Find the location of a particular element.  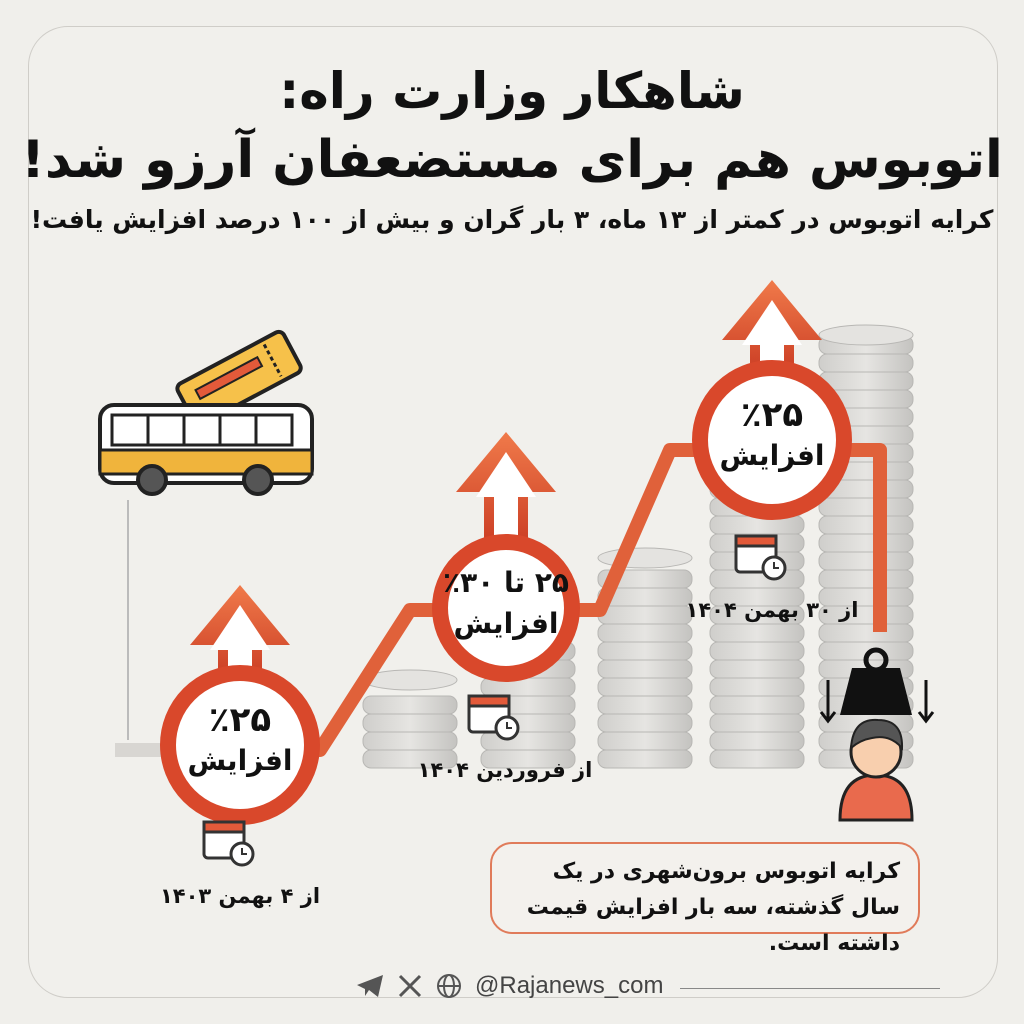

person-icon is located at coordinates (876, 770).